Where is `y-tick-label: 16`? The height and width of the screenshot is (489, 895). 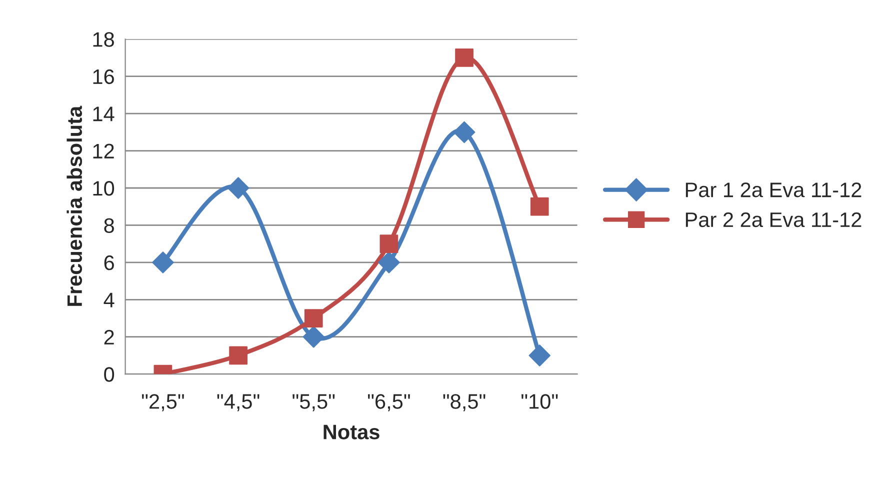 y-tick-label: 16 is located at coordinates (103, 76).